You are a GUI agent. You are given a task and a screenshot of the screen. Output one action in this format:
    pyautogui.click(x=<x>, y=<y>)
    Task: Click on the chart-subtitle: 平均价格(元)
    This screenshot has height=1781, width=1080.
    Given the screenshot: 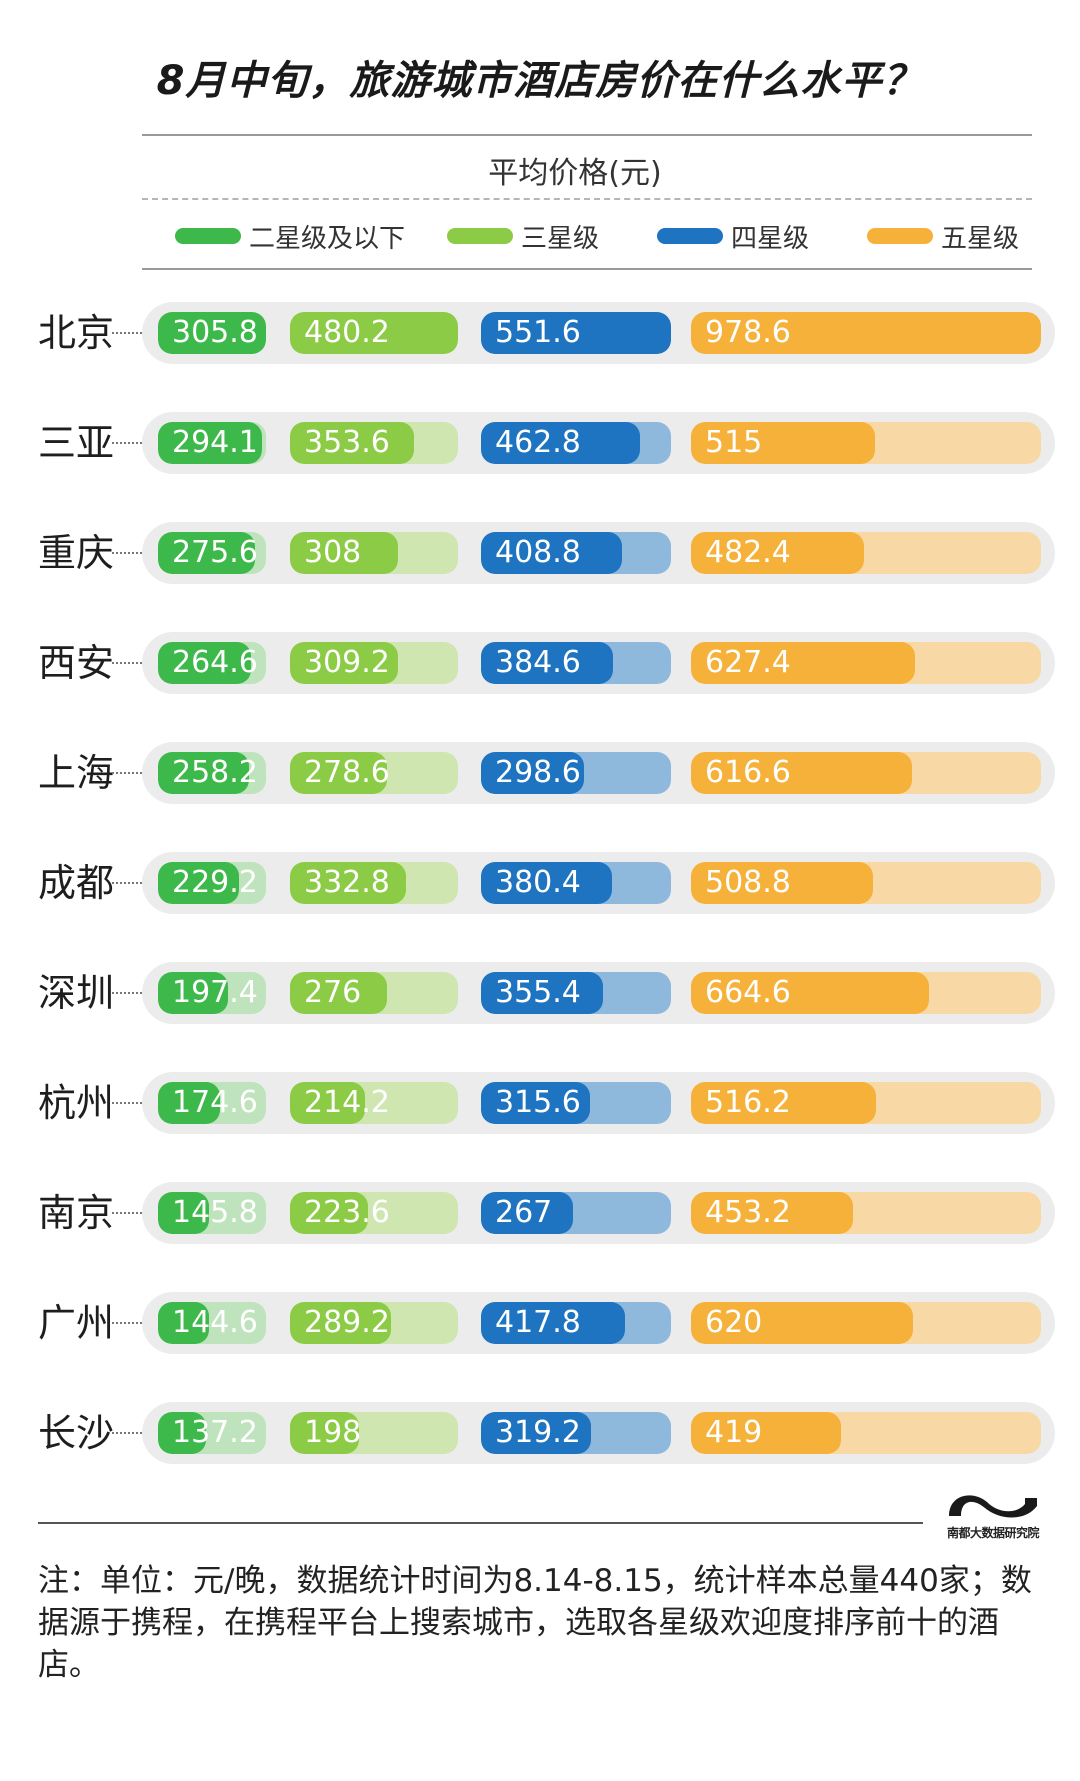 What is the action you would take?
    pyautogui.click(x=575, y=173)
    